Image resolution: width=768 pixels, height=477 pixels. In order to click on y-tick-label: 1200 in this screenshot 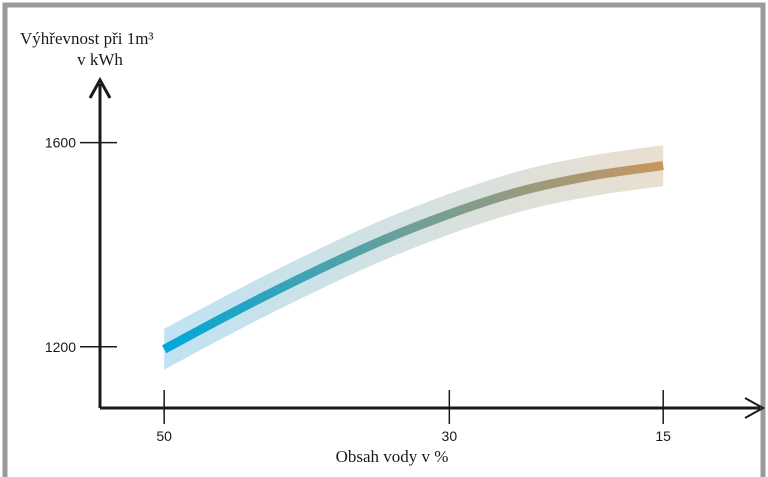, I will do `click(60, 347)`.